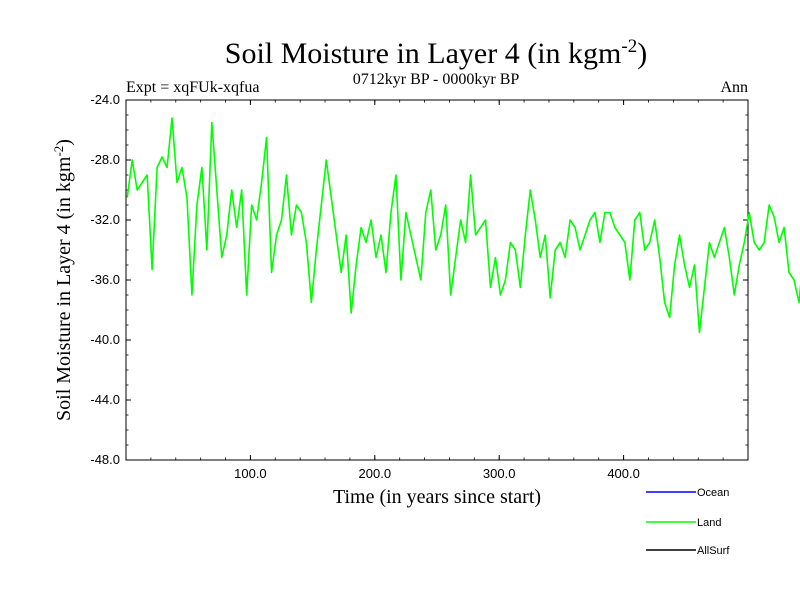  I want to click on legend-label-allsurf: AllSurf, so click(713, 551).